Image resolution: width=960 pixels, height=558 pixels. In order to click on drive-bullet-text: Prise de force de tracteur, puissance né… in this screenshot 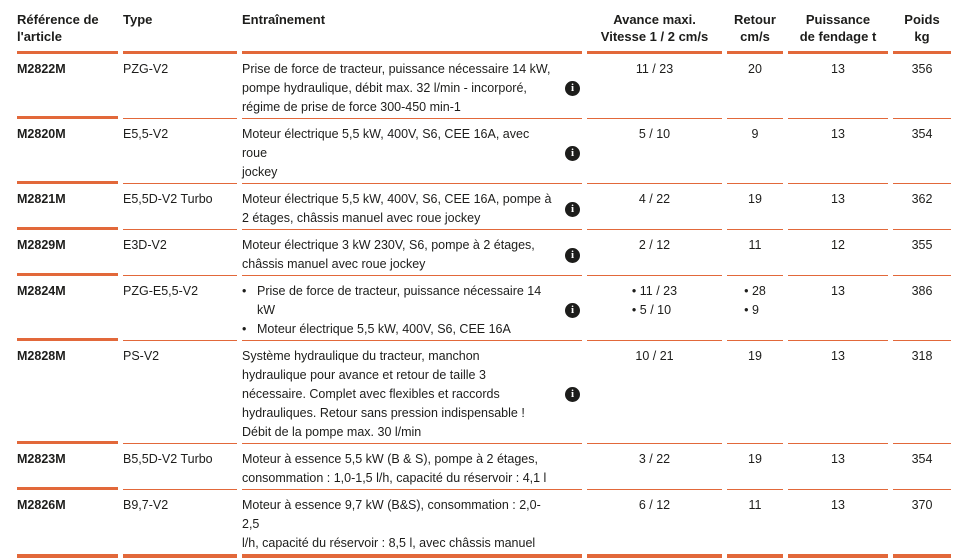, I will do `click(399, 300)`.